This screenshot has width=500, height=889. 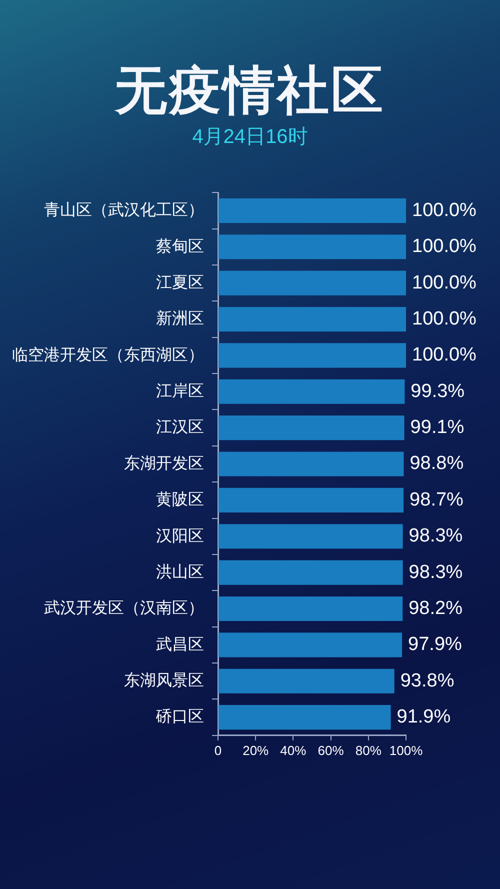 I want to click on y-tick-label: 江夏区, so click(x=180, y=283).